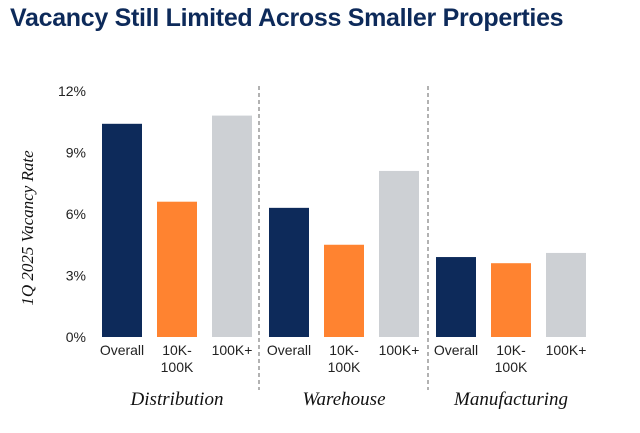 This screenshot has height=433, width=640. I want to click on y-axis-label: 1Q 2025 Vacancy Rate, so click(27, 228).